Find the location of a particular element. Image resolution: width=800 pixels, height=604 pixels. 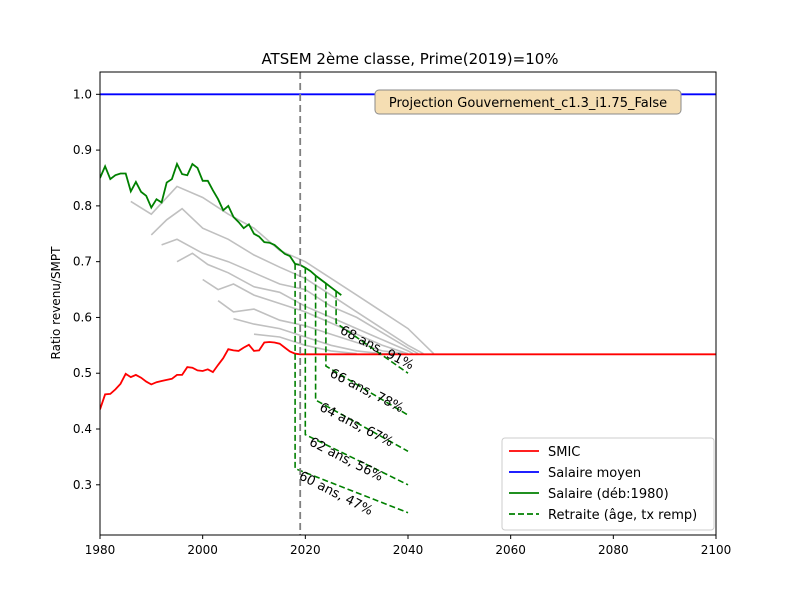

legend-box is located at coordinates (608, 484).